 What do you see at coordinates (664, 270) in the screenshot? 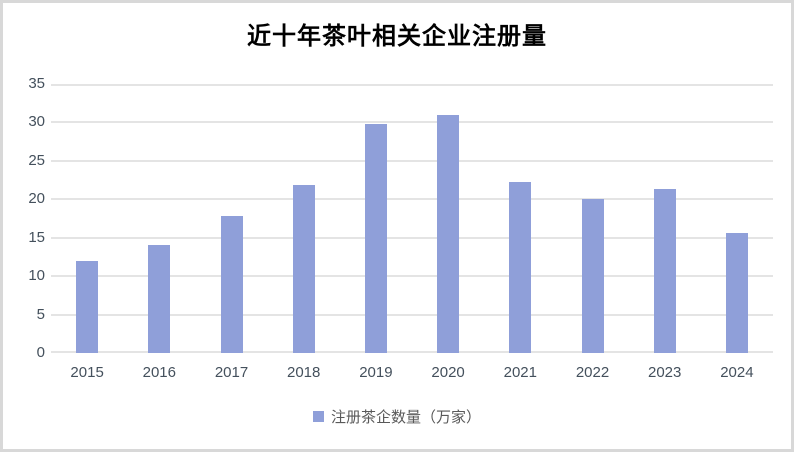
I see `bar-2023` at bounding box center [664, 270].